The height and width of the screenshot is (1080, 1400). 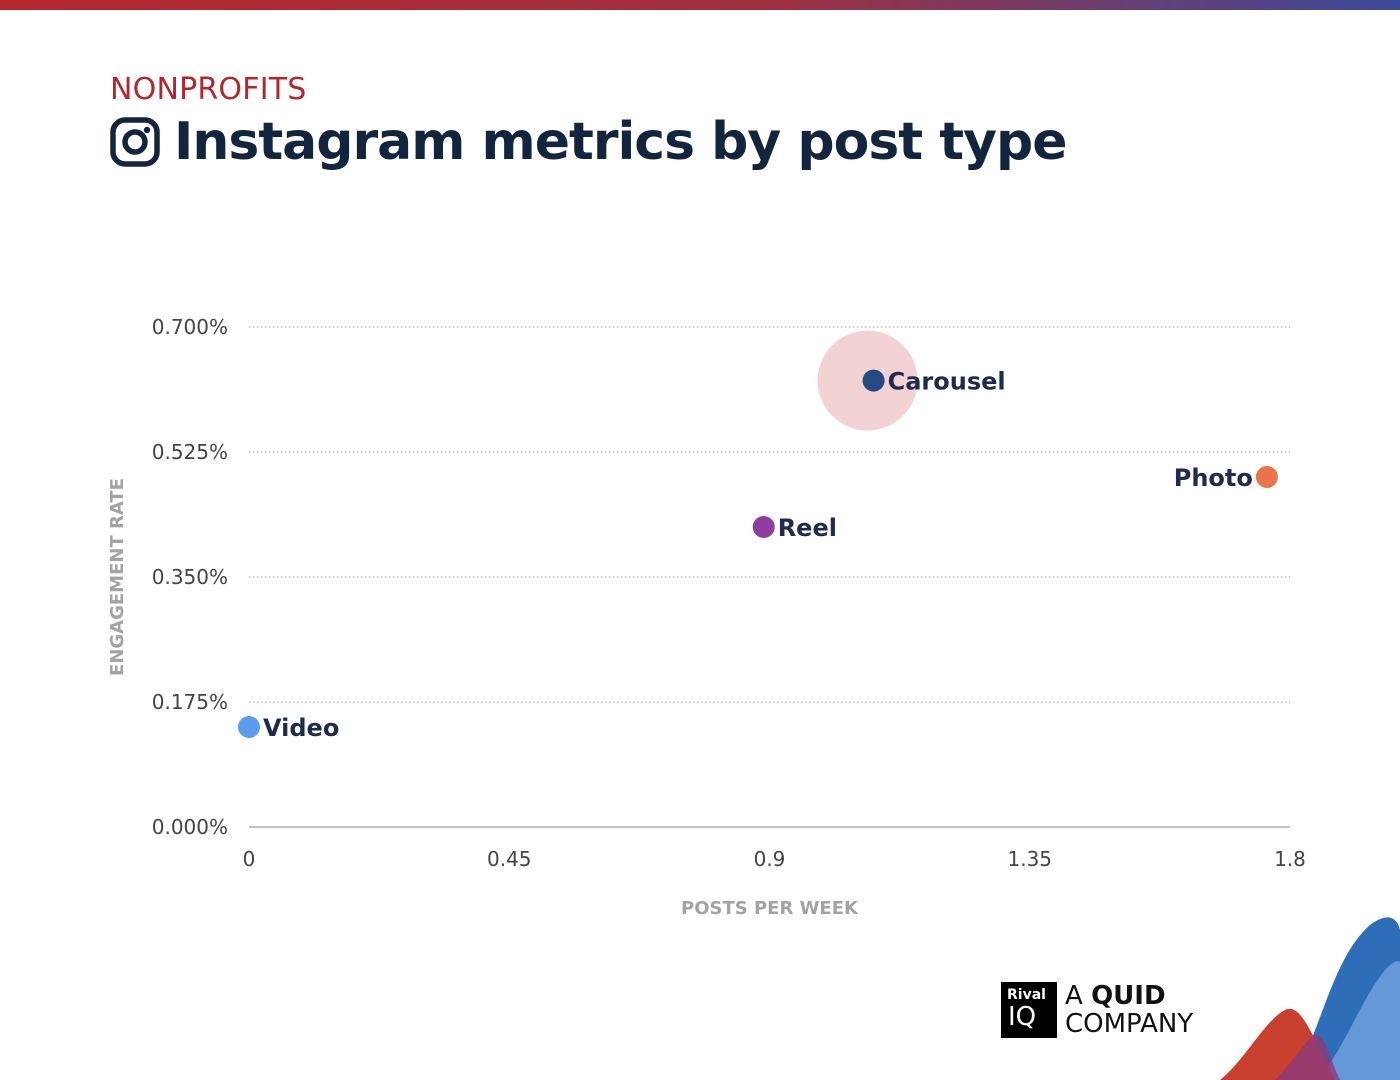 I want to click on y-axis-title: ENGAGEMENT RATE, so click(x=117, y=577).